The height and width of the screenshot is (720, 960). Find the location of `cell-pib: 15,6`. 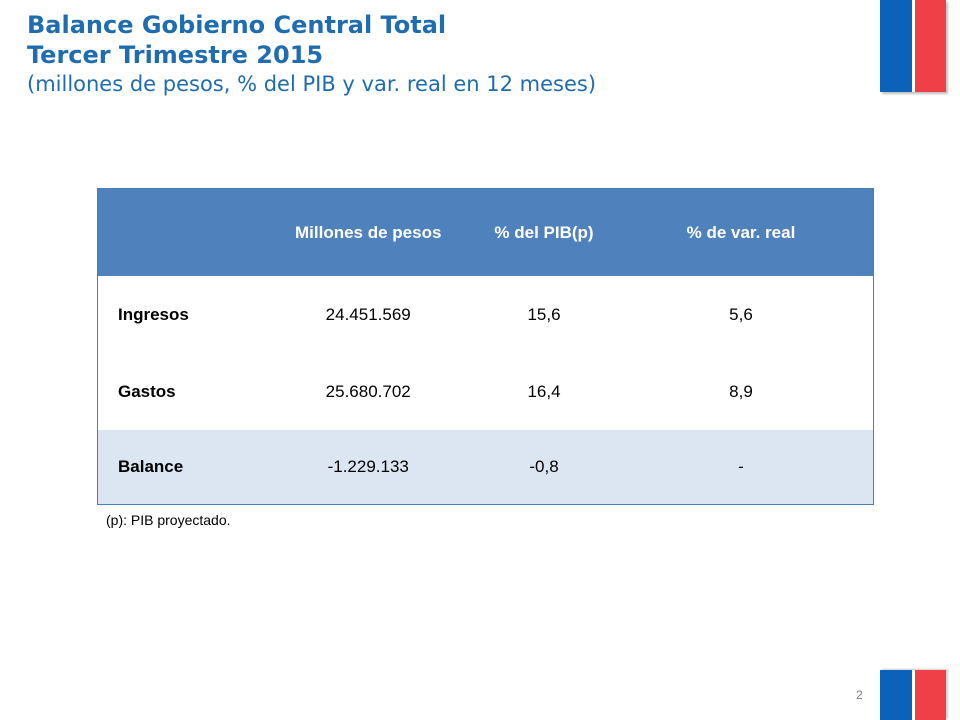

cell-pib: 15,6 is located at coordinates (544, 314).